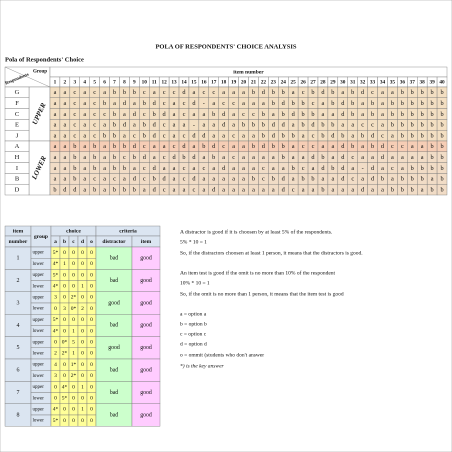 The height and width of the screenshot is (452, 452). I want to click on note-line: 10% * 10 = 1, so click(195, 283).